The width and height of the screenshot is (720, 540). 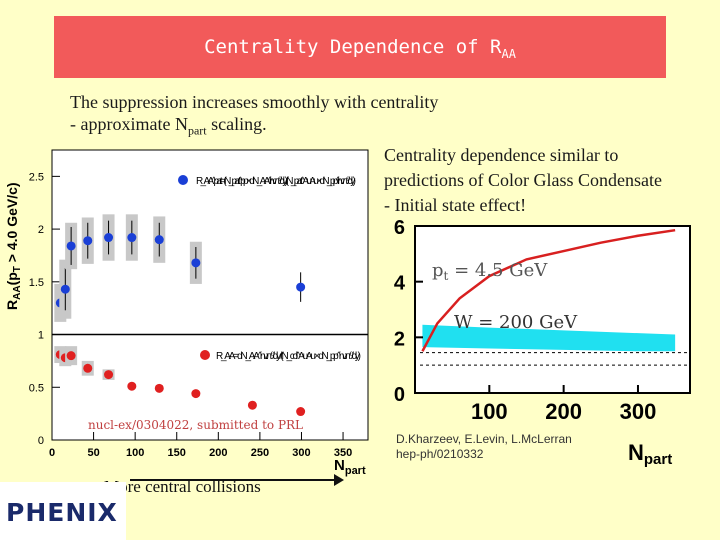 What do you see at coordinates (195, 425) in the screenshot?
I see `paper-annotation: nucl-ex/0304022, submitted to PRL` at bounding box center [195, 425].